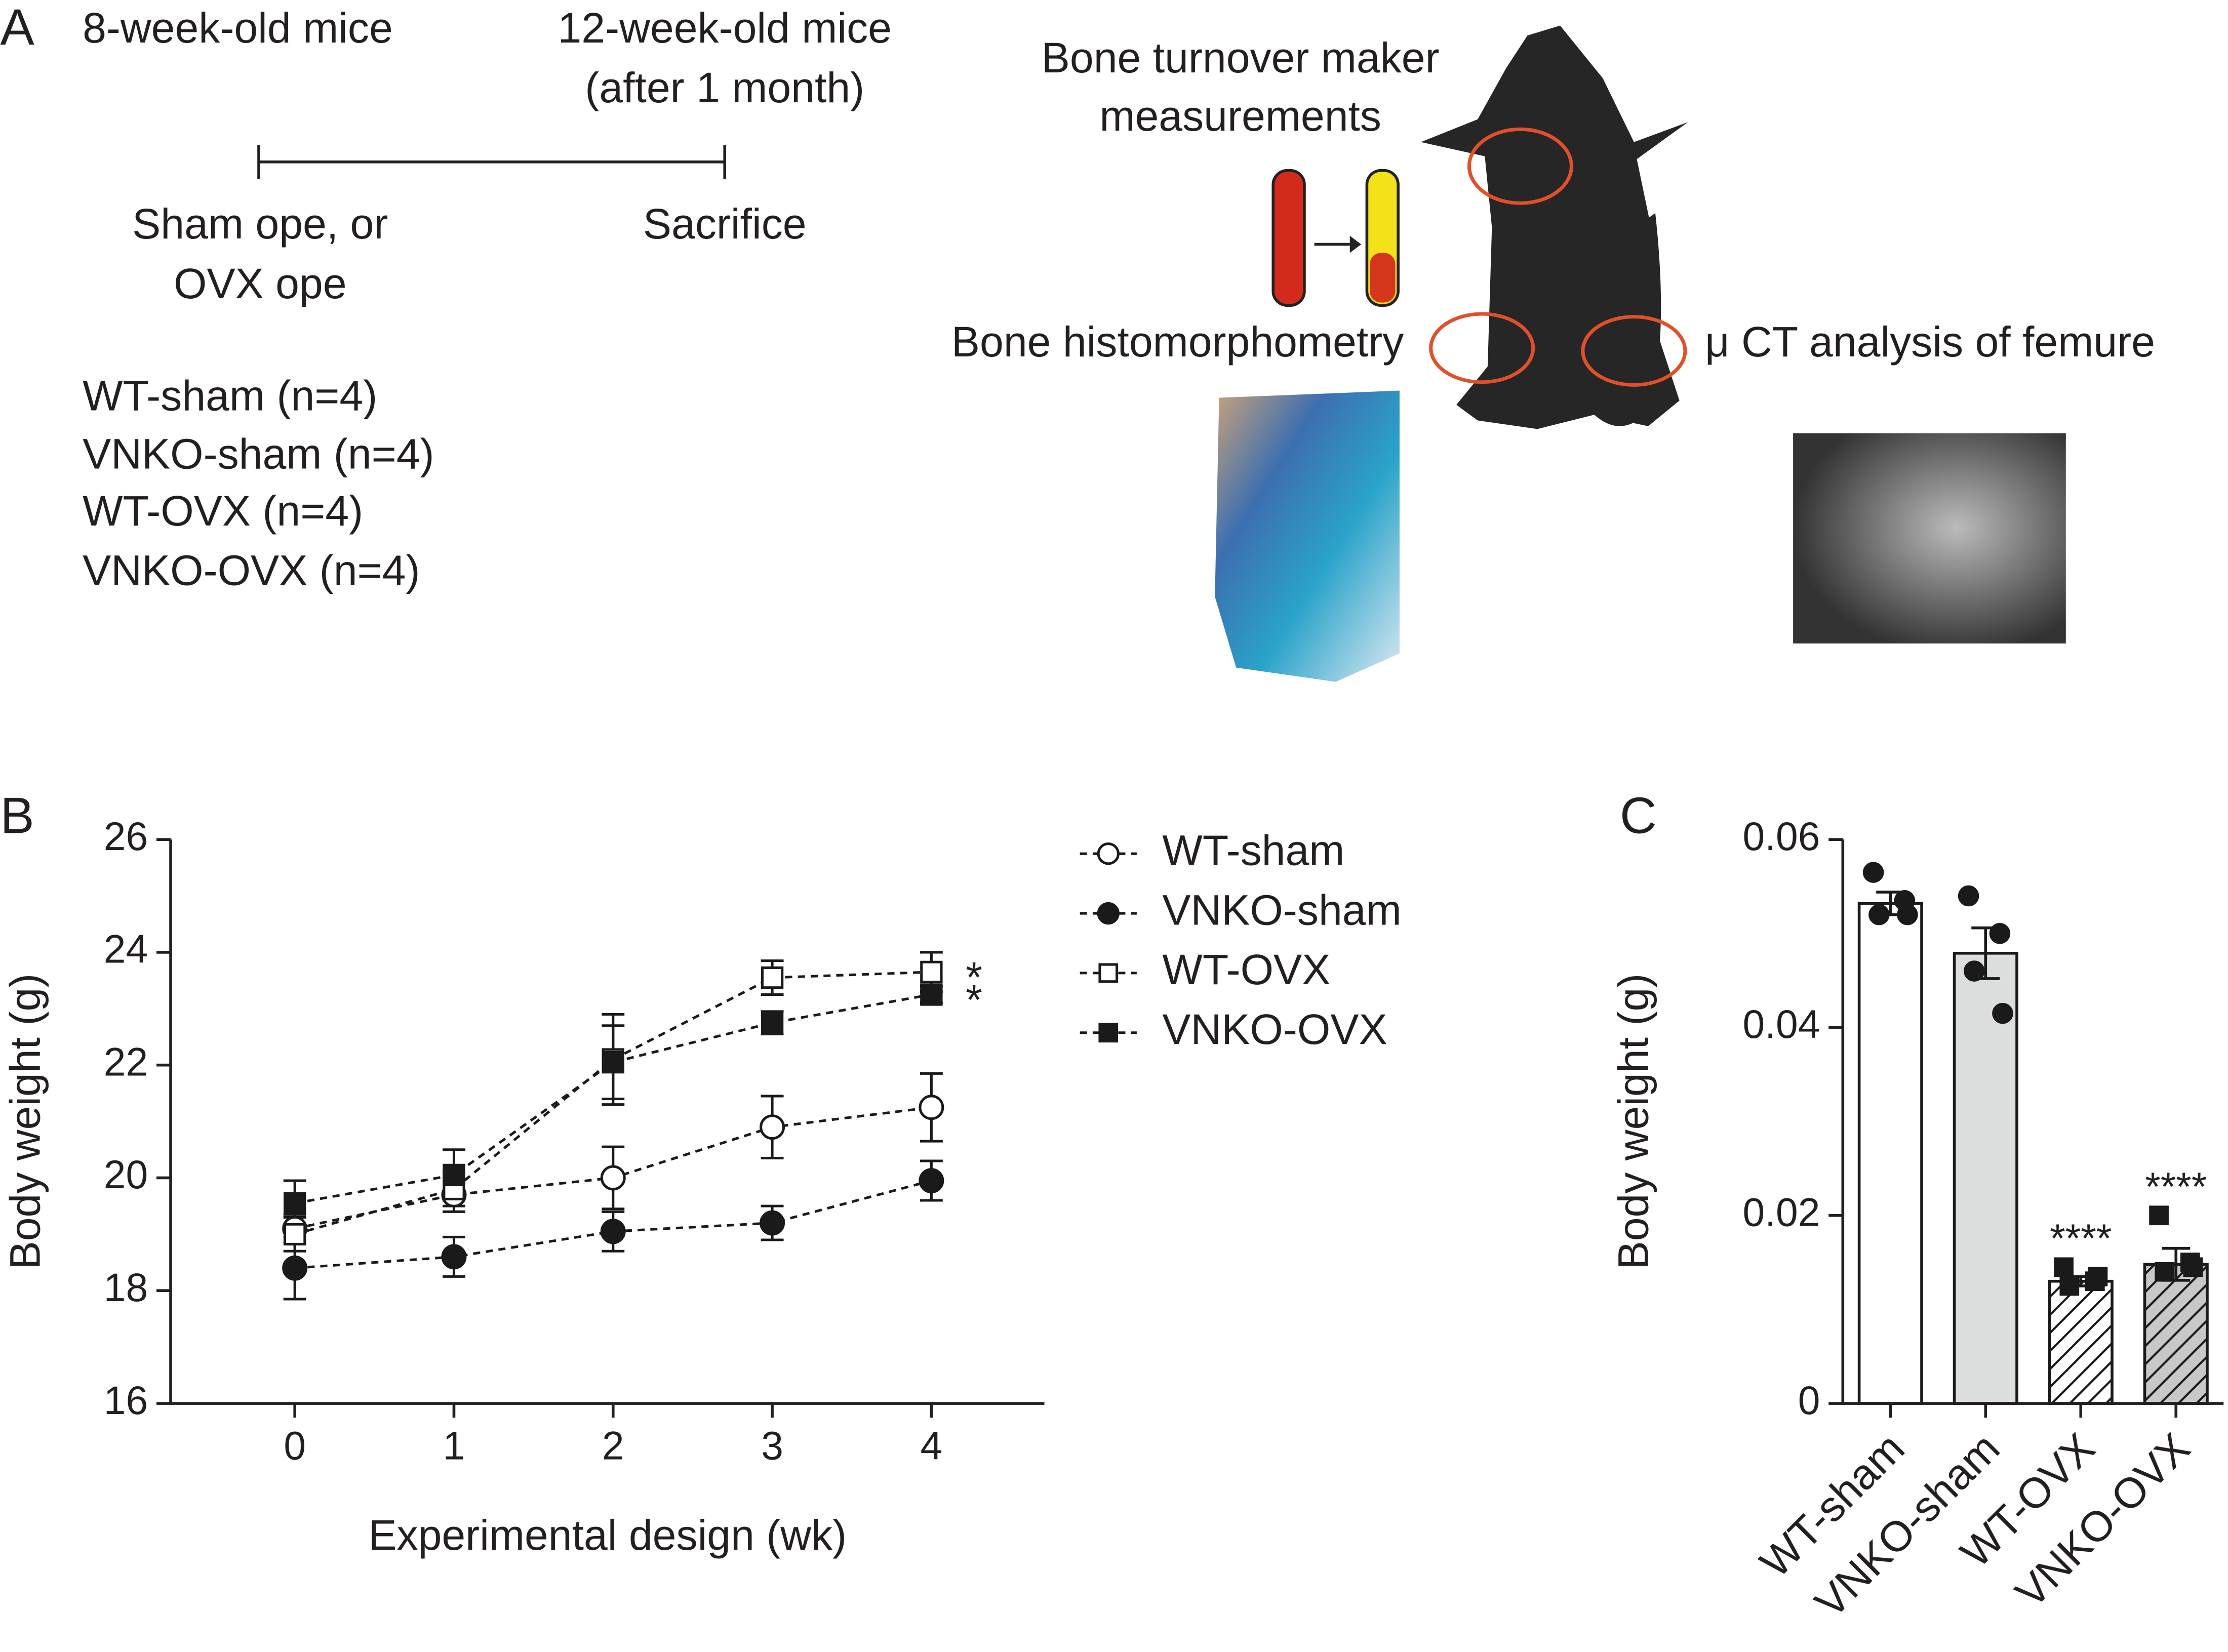  Describe the element at coordinates (230, 396) in the screenshot. I see `group: WT-sham (n=4)` at that location.